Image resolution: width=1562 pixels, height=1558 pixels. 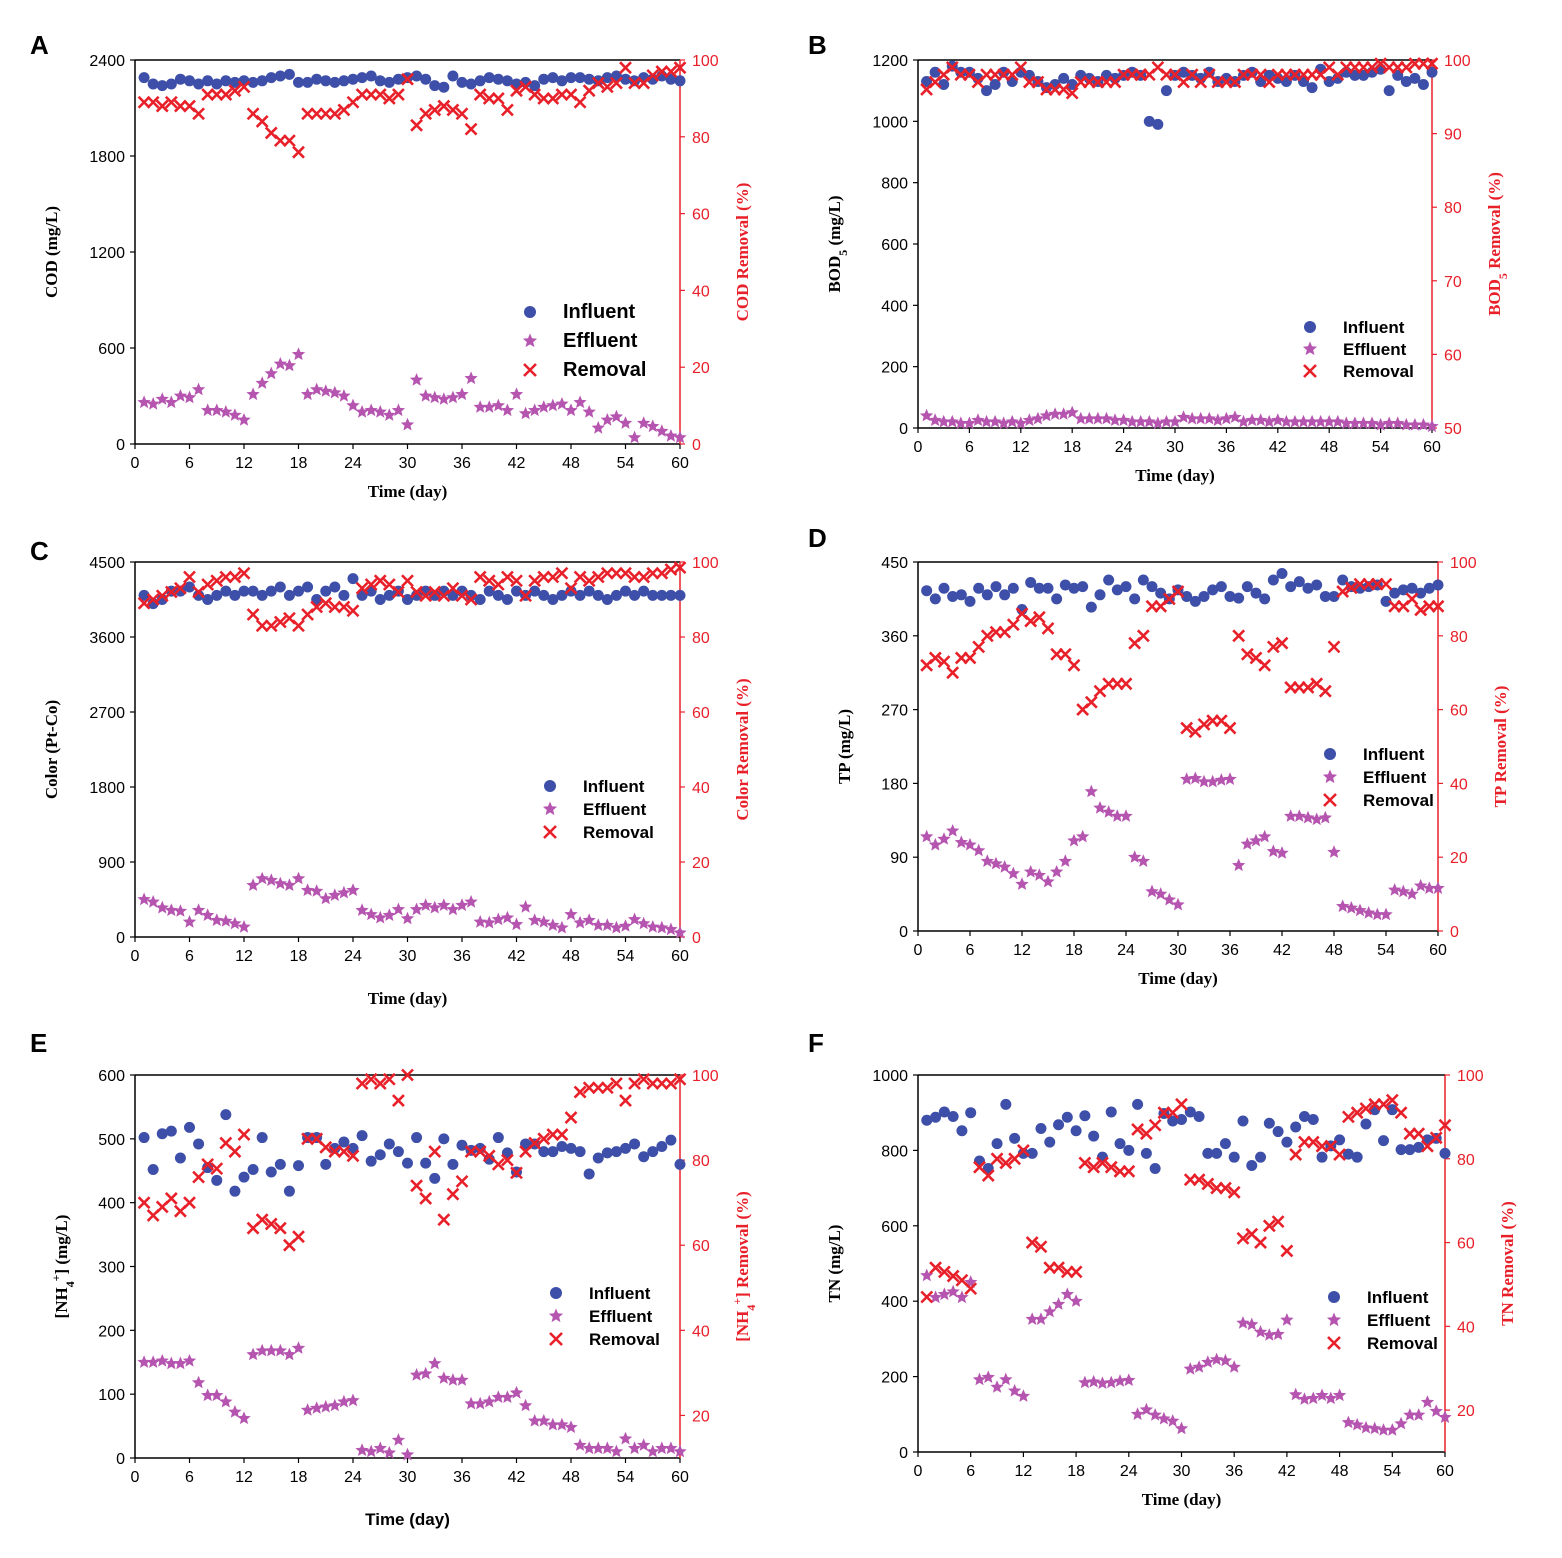 What do you see at coordinates (299, 1477) in the screenshot?
I see `x-tick-label: 18` at bounding box center [299, 1477].